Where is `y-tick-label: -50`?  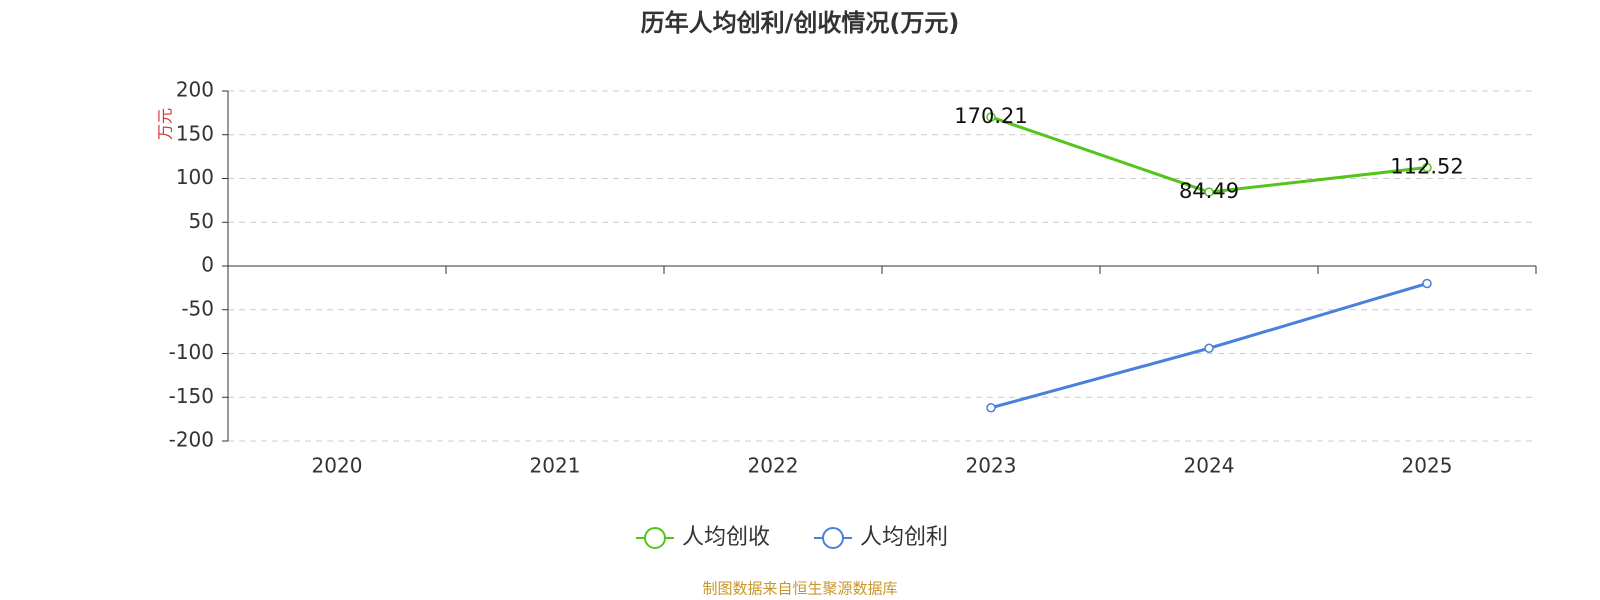 y-tick-label: -50 is located at coordinates (197, 308).